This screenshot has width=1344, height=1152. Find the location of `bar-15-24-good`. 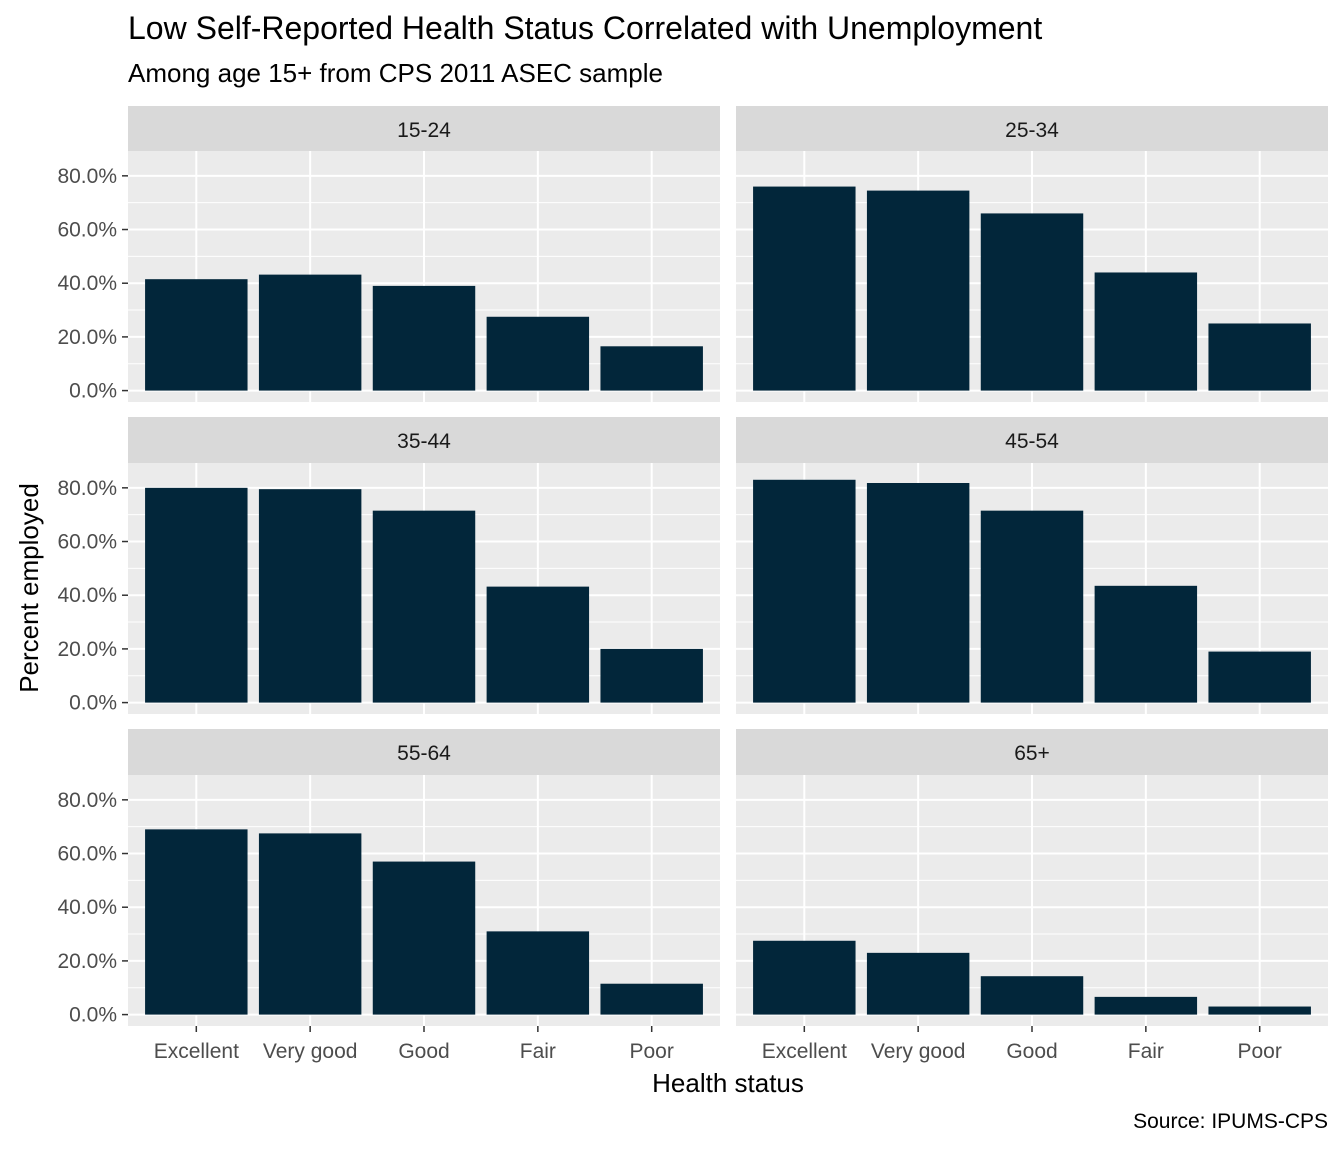

bar-15-24-good is located at coordinates (424, 338).